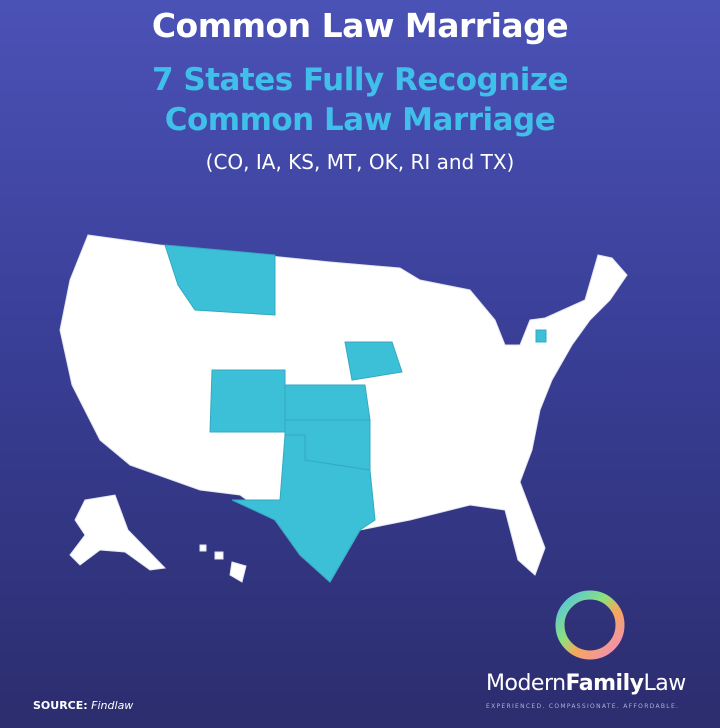 This screenshot has height=728, width=720. Describe the element at coordinates (590, 625) in the screenshot. I see `brand-logo-ring-icon` at that location.